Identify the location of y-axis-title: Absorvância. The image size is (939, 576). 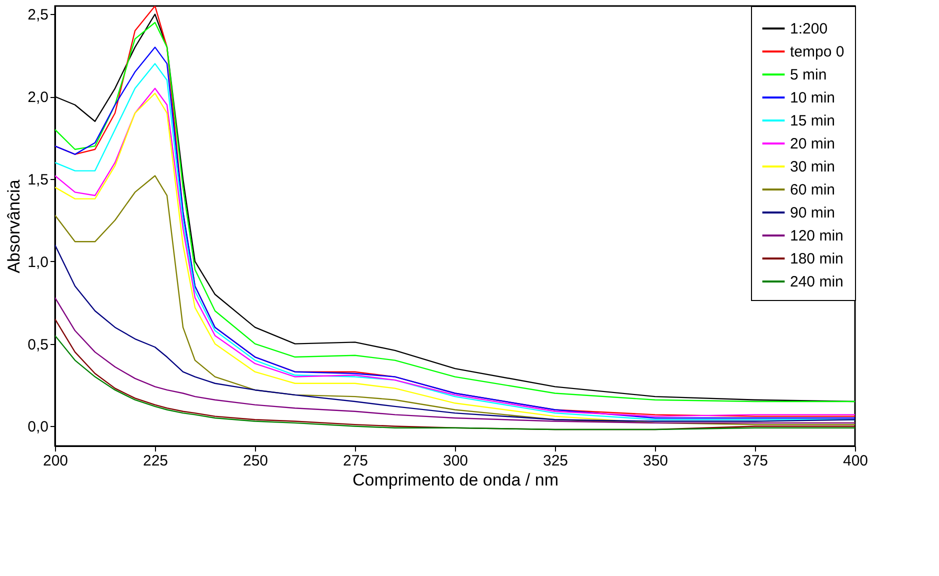
(14, 226).